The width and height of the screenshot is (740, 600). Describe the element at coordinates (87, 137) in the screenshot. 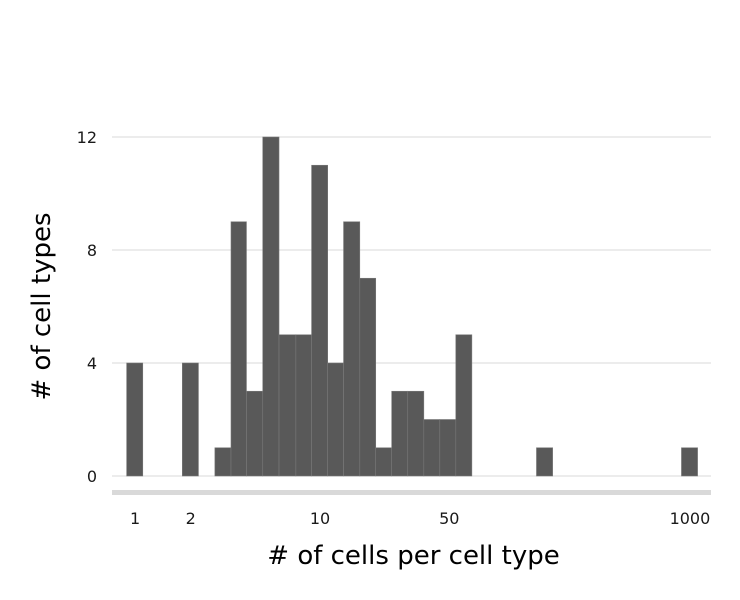

I see `y-tick-label: 12` at that location.